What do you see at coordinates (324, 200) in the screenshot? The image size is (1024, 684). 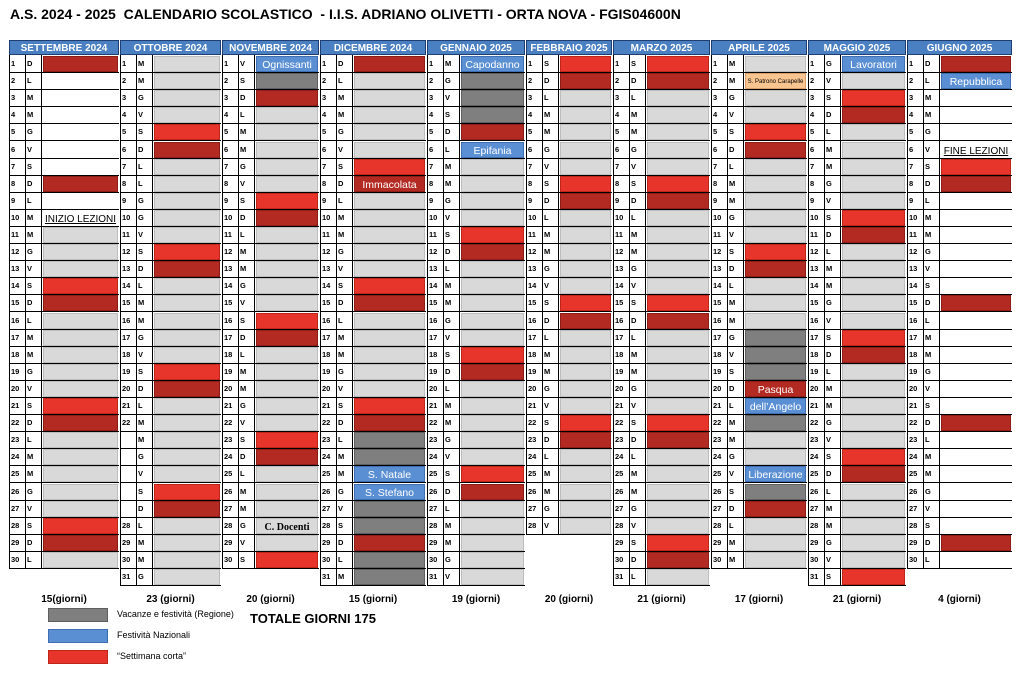 I see `day-number: 9` at bounding box center [324, 200].